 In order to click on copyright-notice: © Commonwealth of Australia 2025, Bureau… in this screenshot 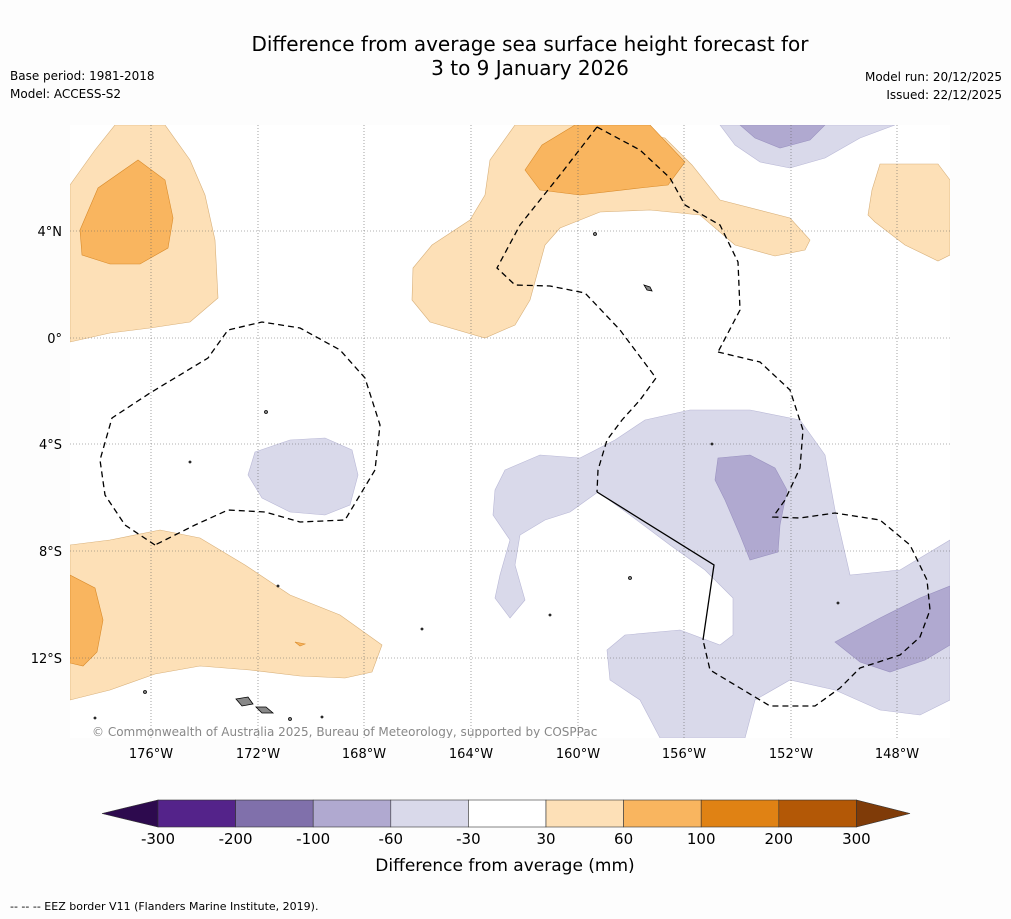, I will do `click(344, 732)`.